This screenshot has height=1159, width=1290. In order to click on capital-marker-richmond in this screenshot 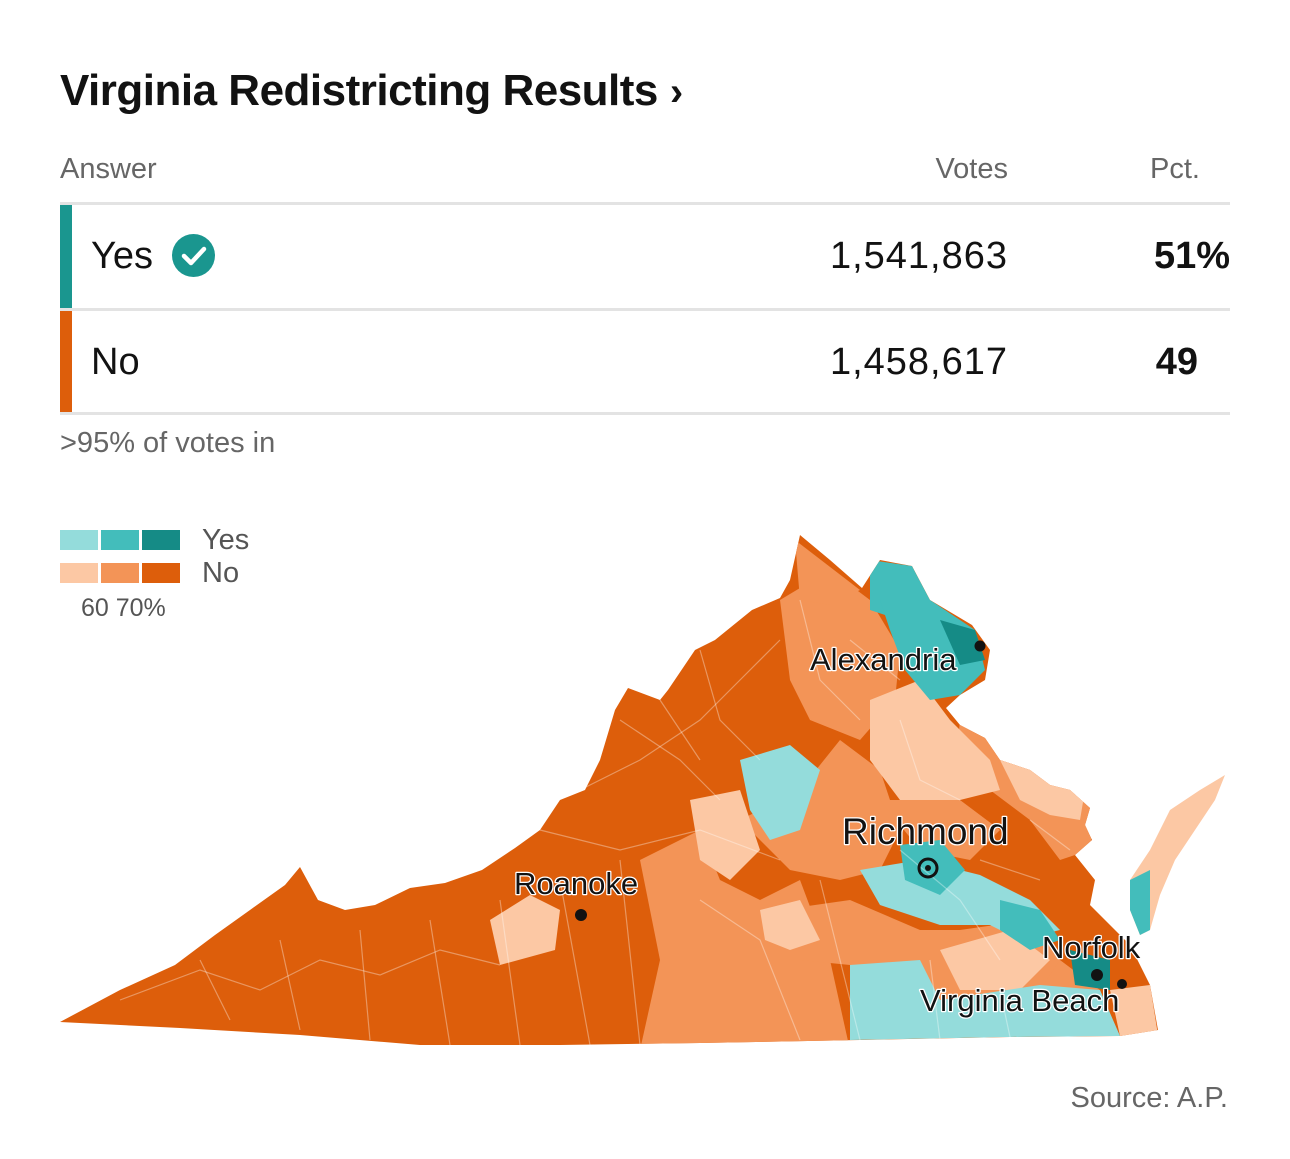, I will do `click(928, 868)`.